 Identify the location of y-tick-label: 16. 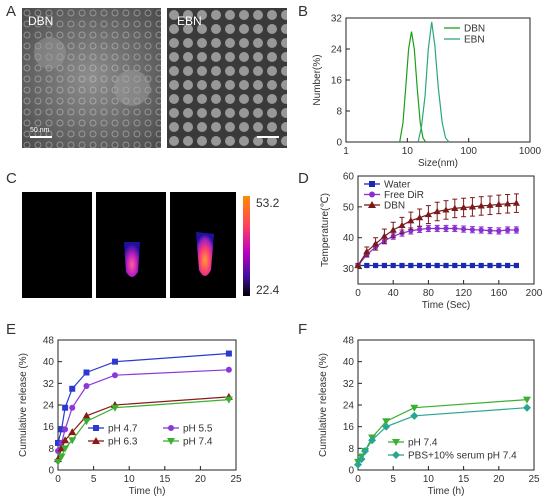
(349, 427).